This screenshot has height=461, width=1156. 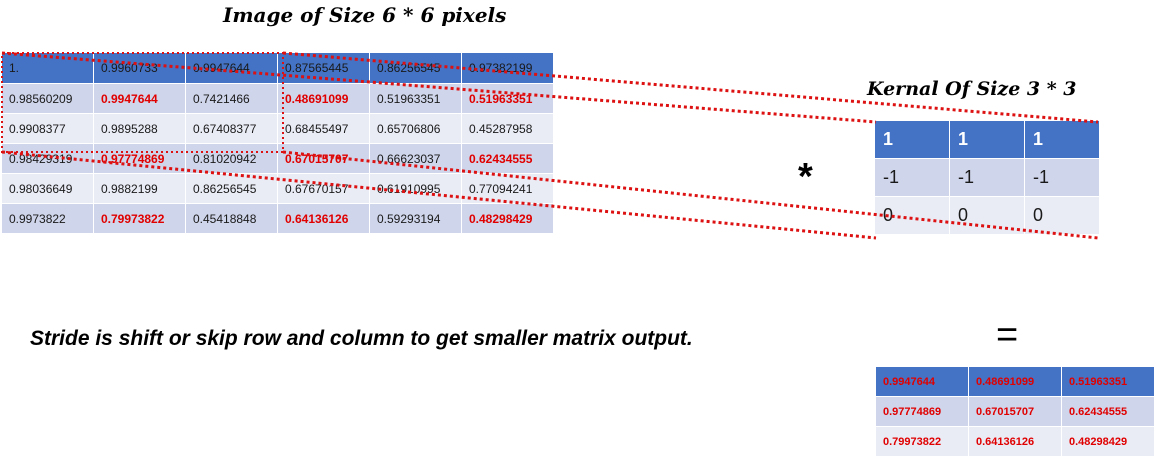 I want to click on image-matrix-cell: 0.66623037, so click(x=415, y=158).